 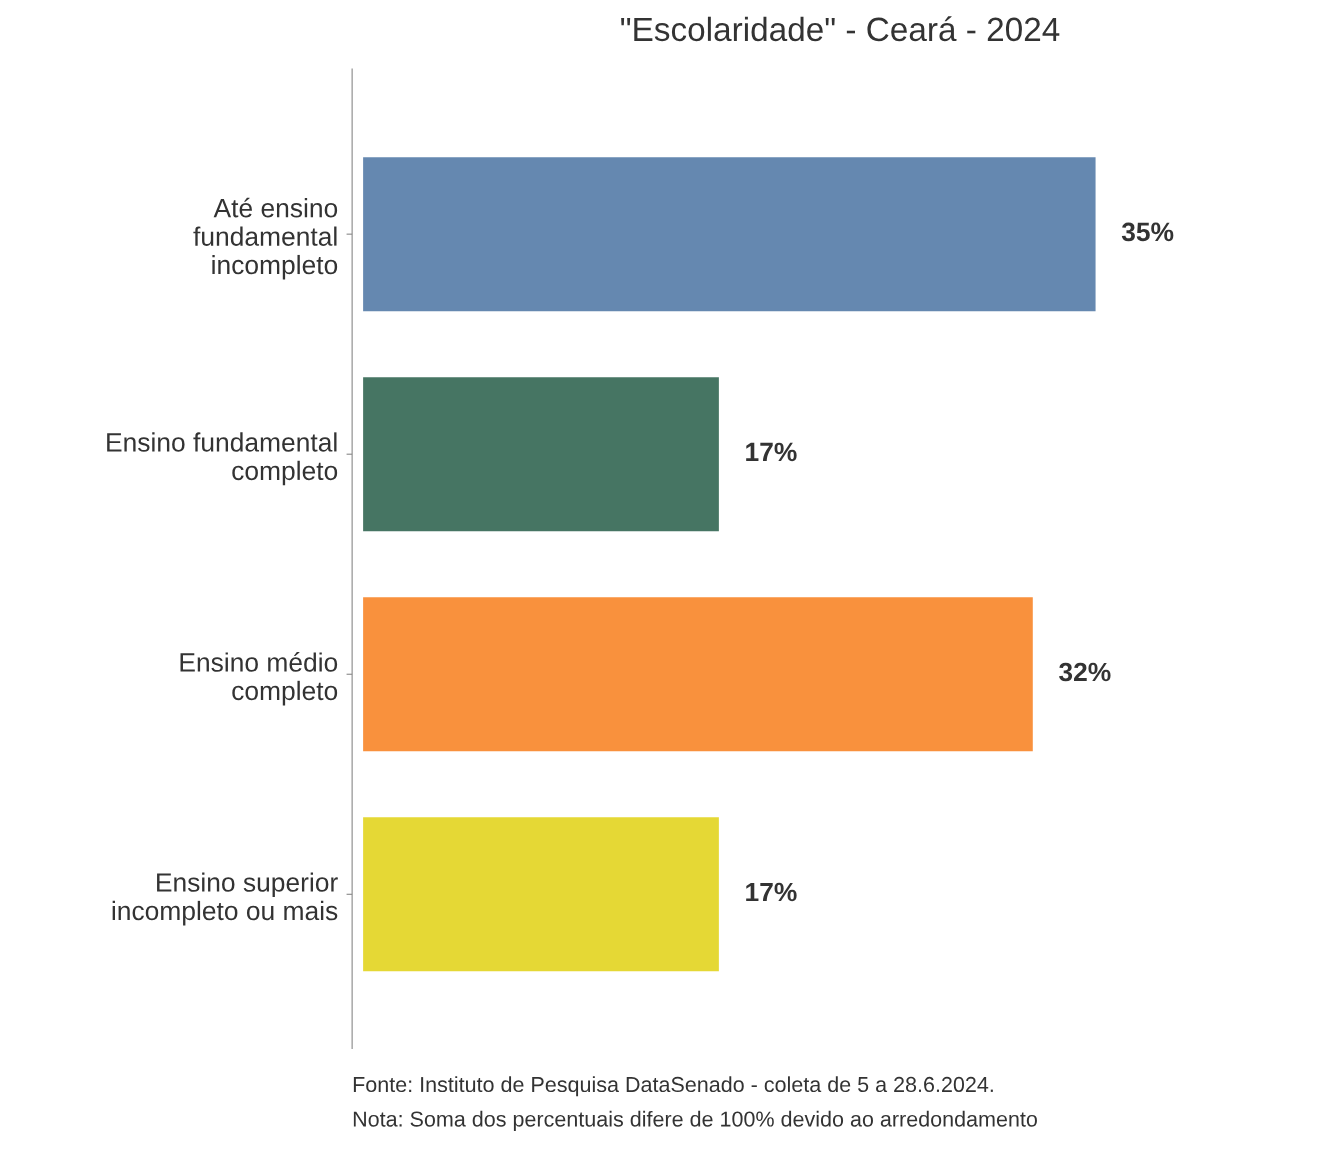 I want to click on chart-title: "Escolaridade" - Ceará - 2024, so click(x=840, y=29).